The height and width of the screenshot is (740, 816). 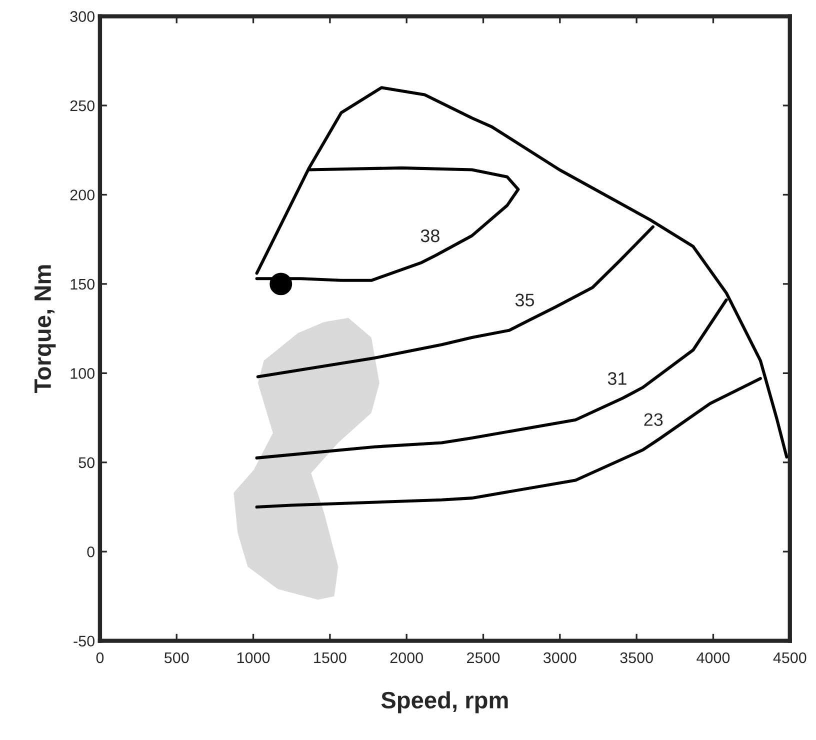 What do you see at coordinates (90, 552) in the screenshot?
I see `y-tick-label: 0` at bounding box center [90, 552].